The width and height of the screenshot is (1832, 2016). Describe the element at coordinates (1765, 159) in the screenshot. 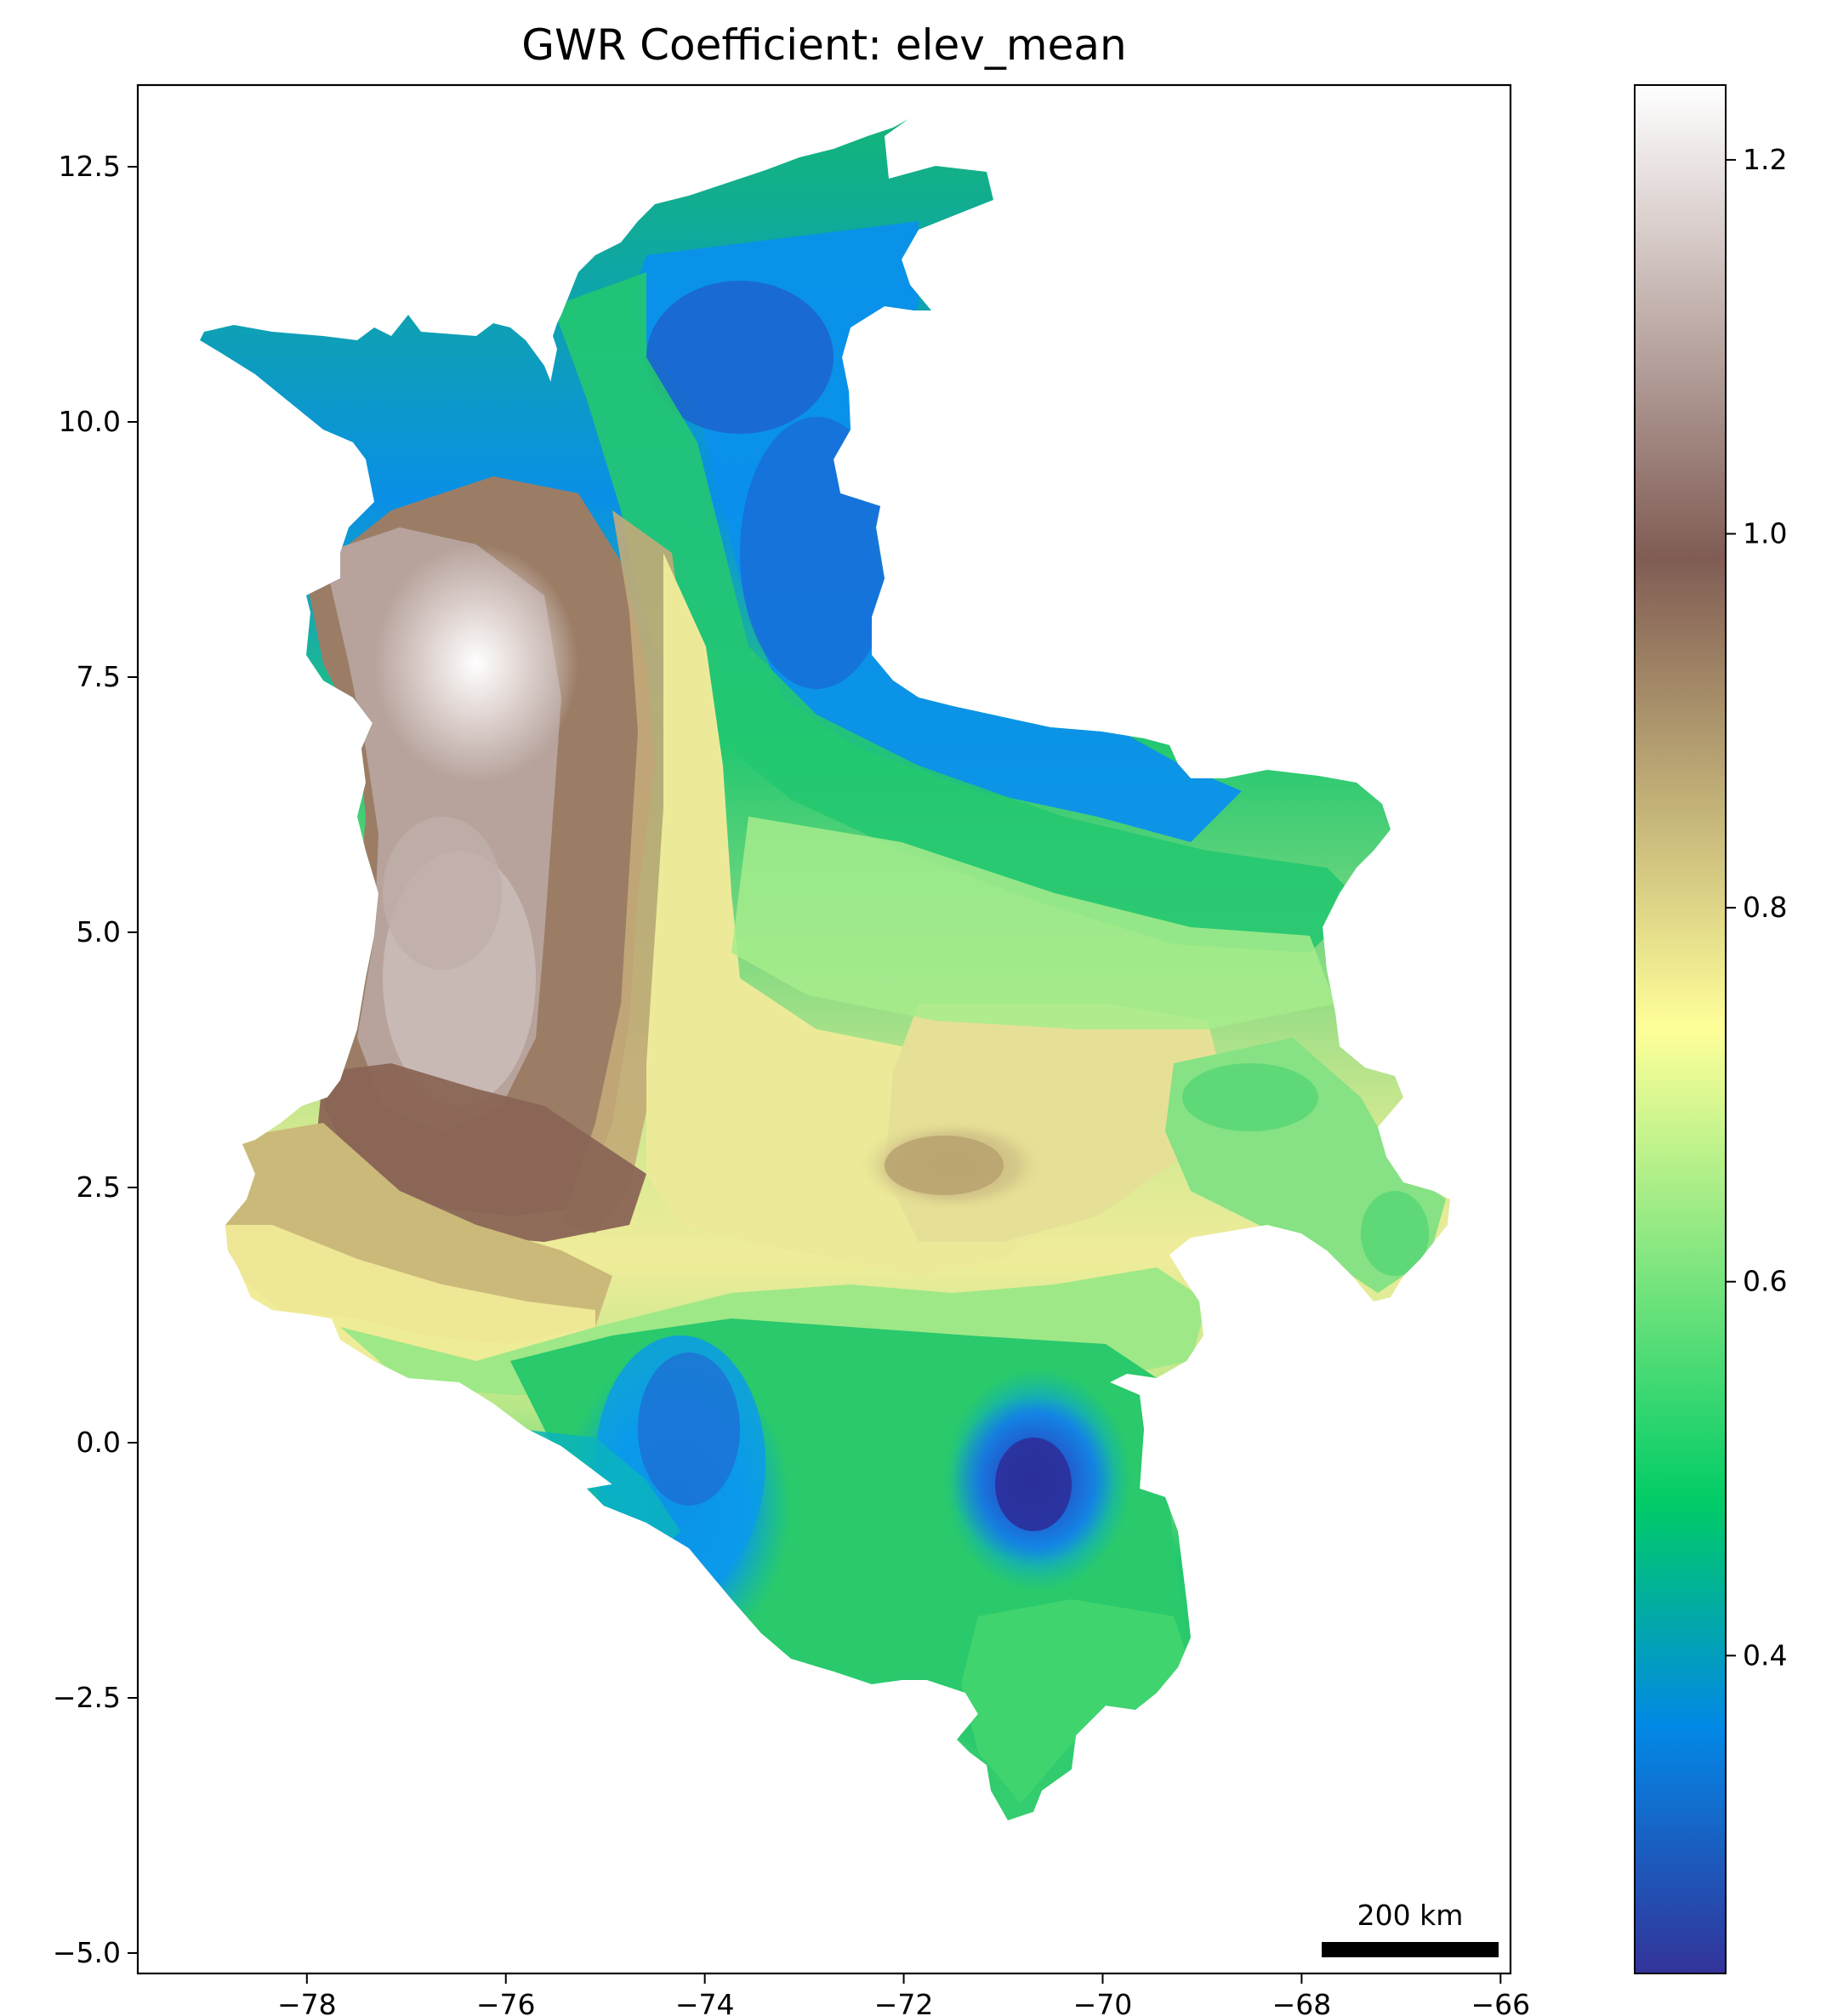

I see `colorbar-tick-label: 1.2` at that location.